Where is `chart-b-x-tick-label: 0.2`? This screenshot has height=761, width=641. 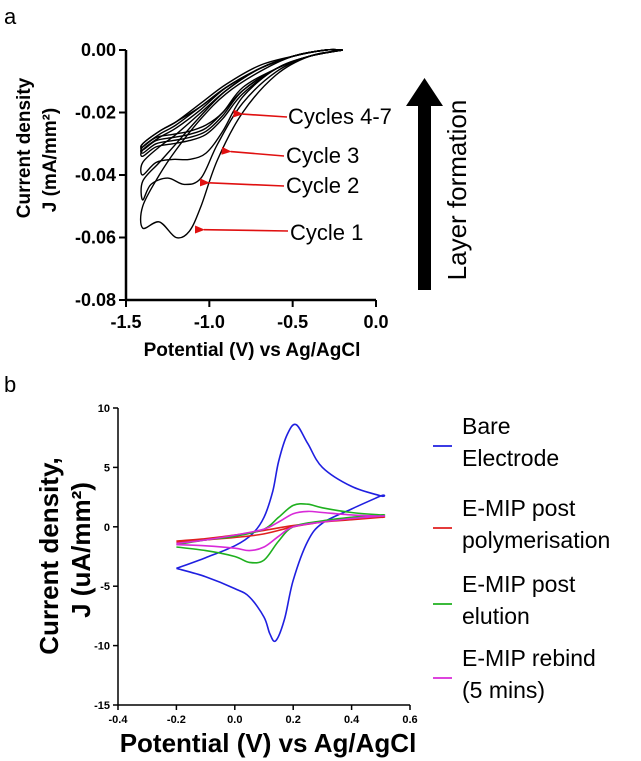 chart-b-x-tick-label: 0.2 is located at coordinates (293, 720).